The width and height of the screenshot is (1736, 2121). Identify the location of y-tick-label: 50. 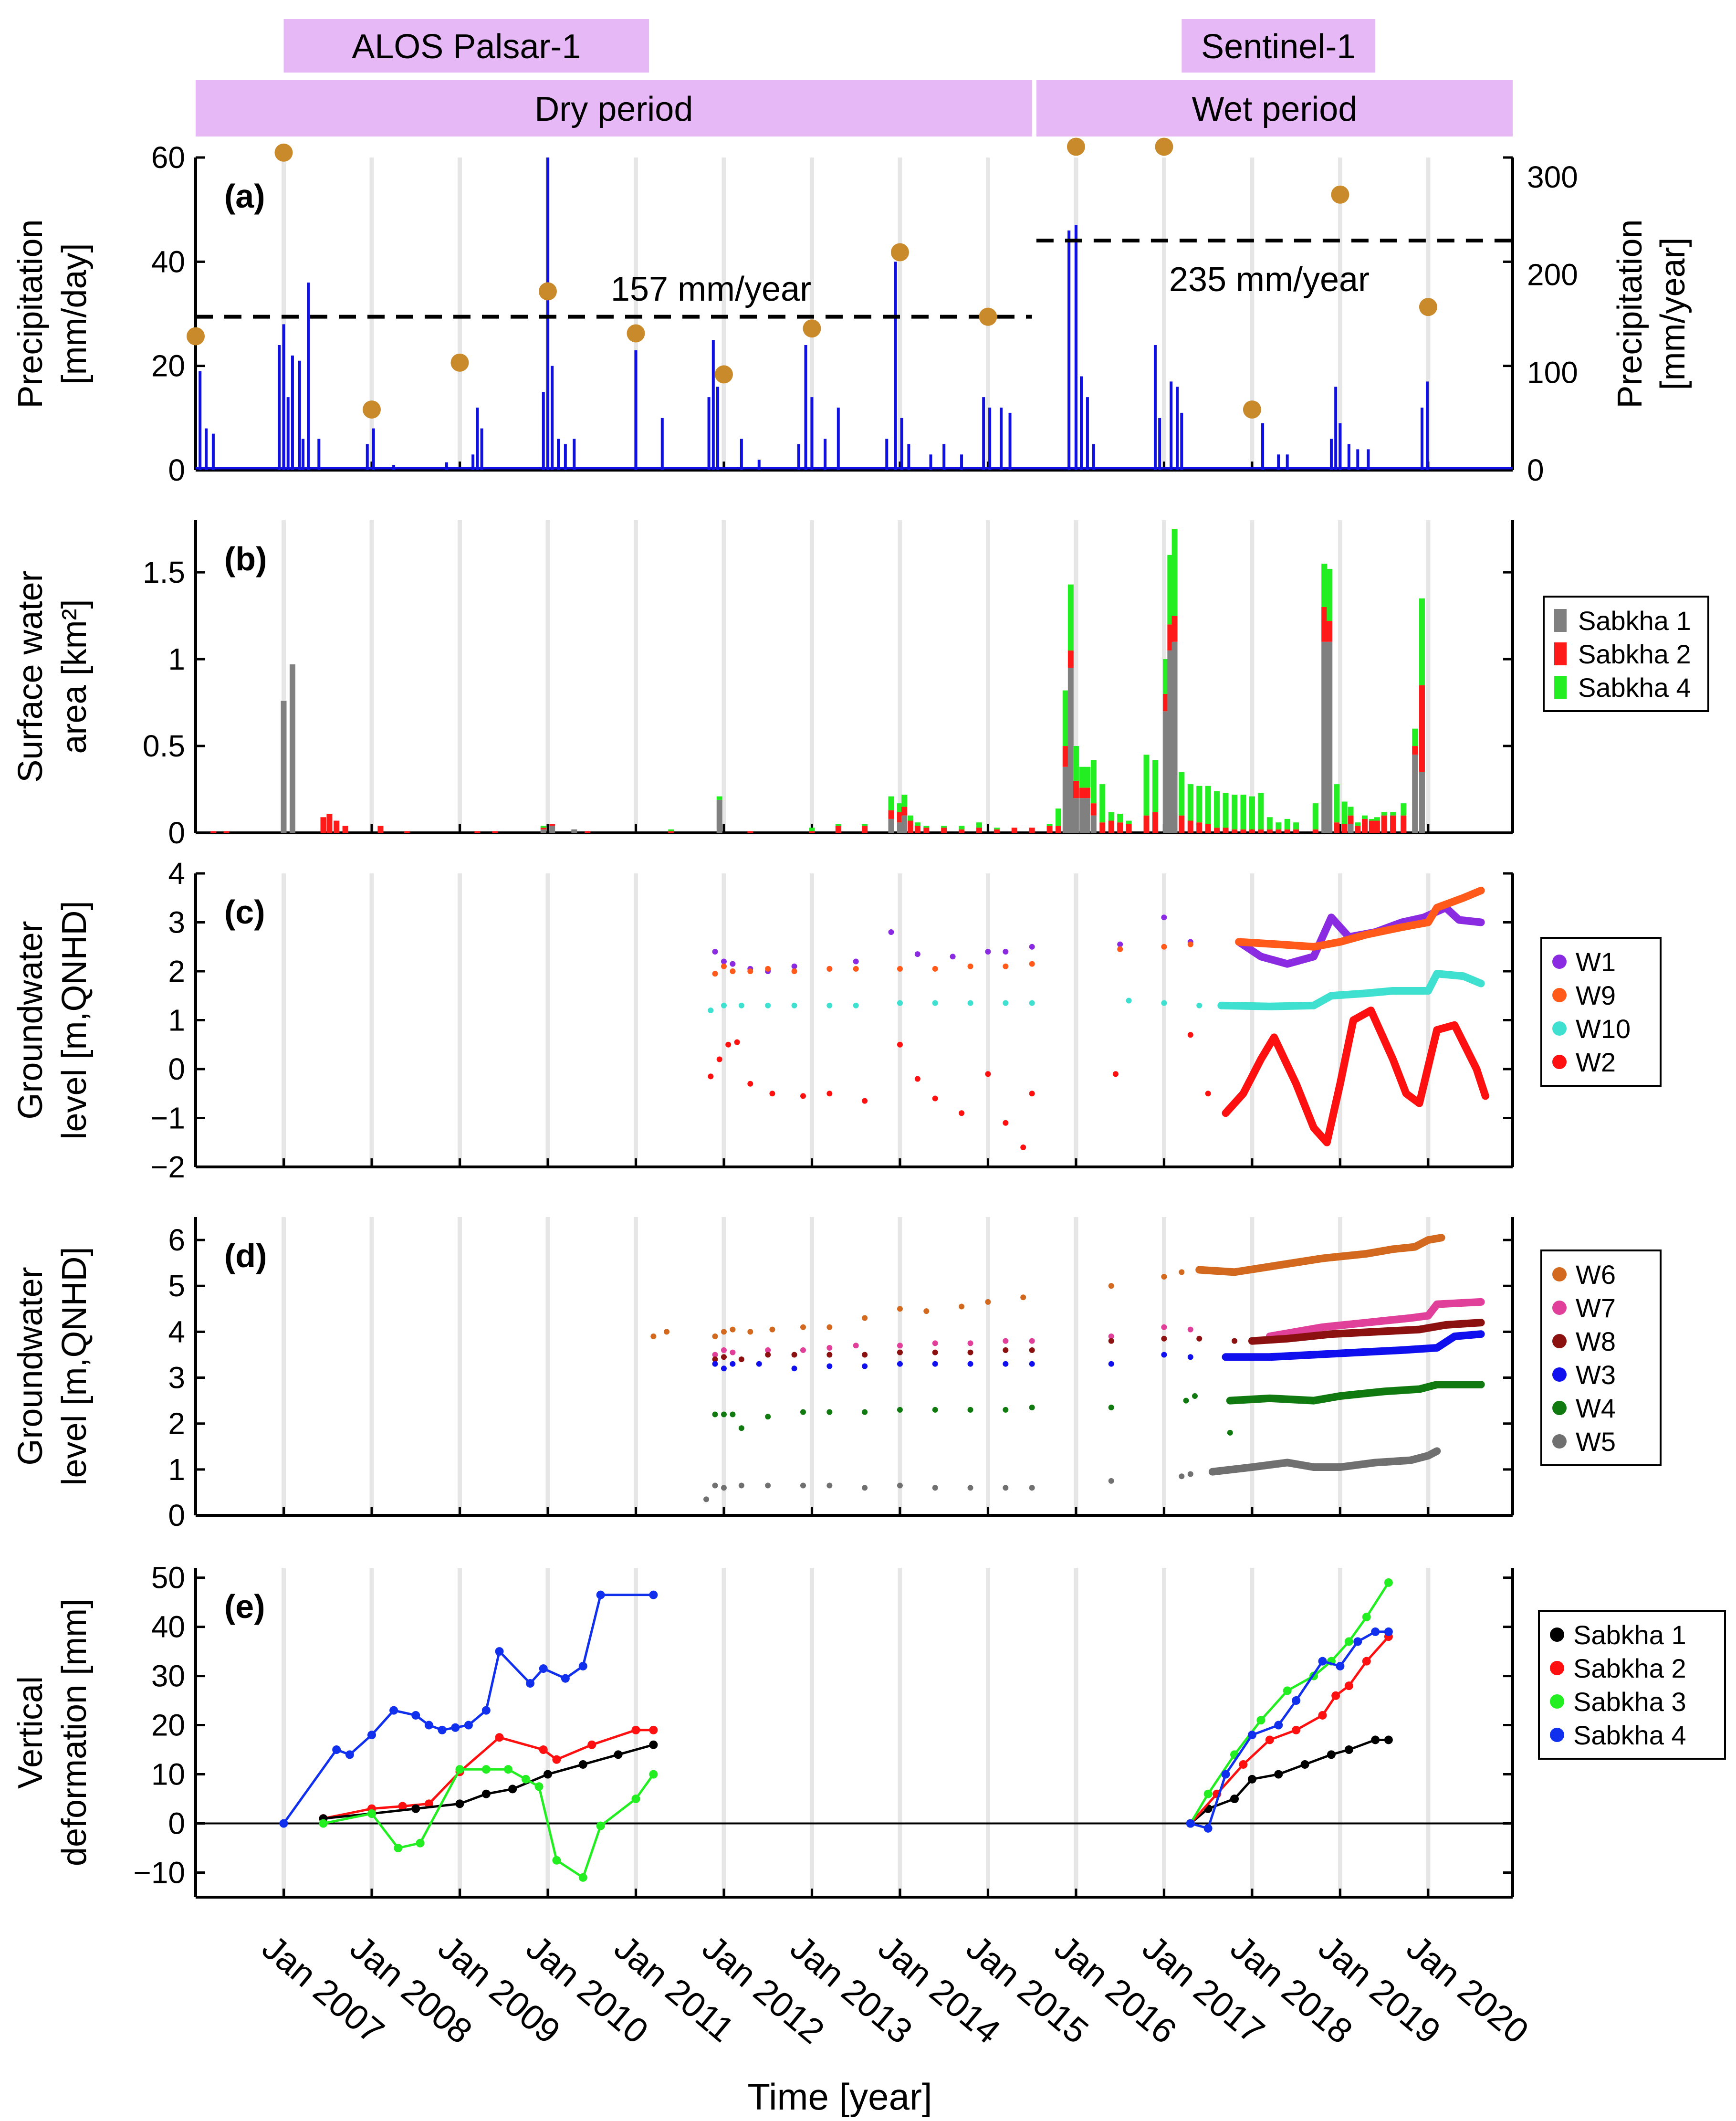
(168, 1578).